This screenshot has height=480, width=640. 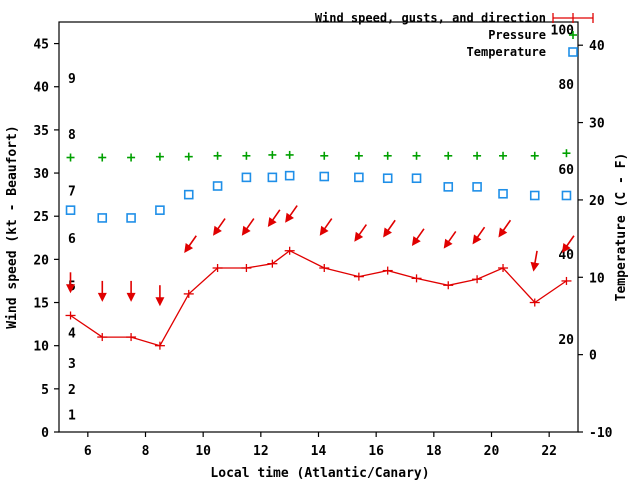 What do you see at coordinates (41, 174) in the screenshot?
I see `y-axis-tick-label: 30` at bounding box center [41, 174].